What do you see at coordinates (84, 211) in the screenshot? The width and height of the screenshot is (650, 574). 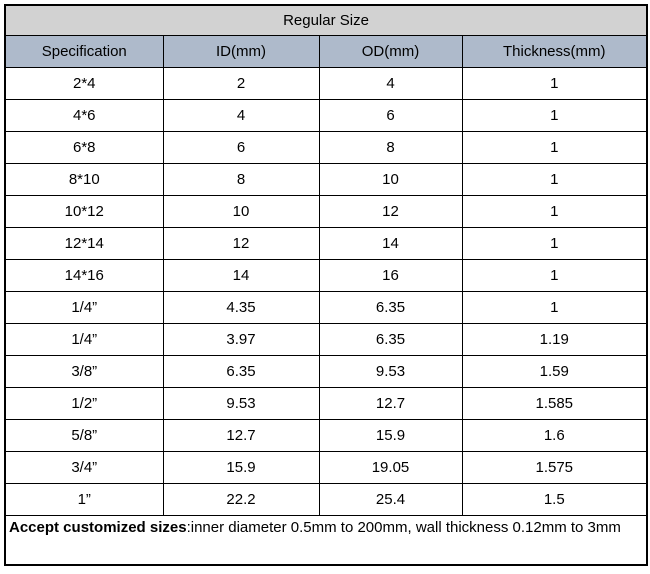 I see `cell-specification: 10*12` at bounding box center [84, 211].